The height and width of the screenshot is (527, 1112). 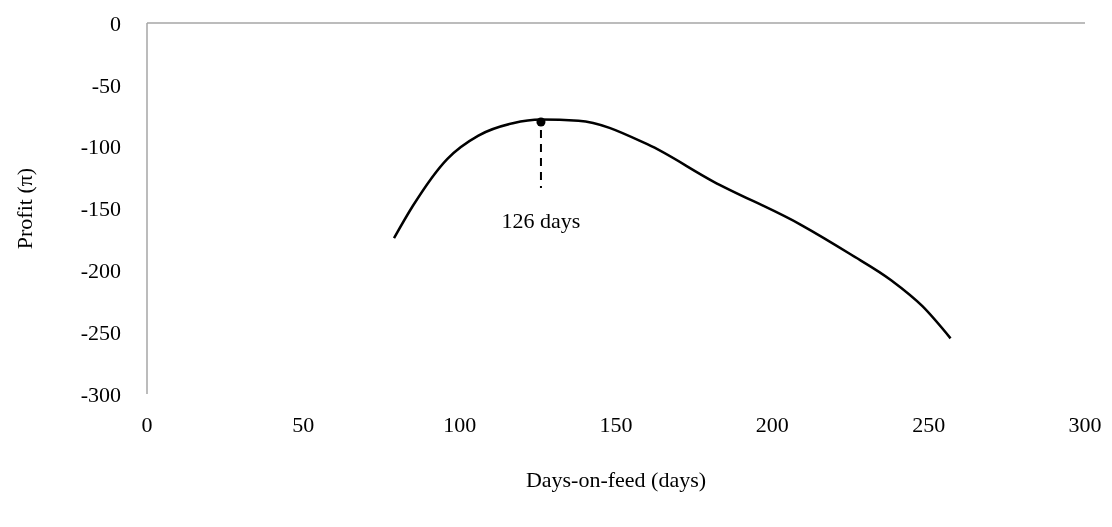 What do you see at coordinates (616, 479) in the screenshot?
I see `x-axis-title: Days-on-feed (days)` at bounding box center [616, 479].